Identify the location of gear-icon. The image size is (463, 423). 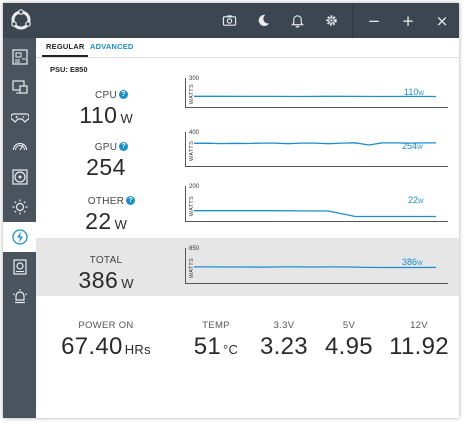
(331, 20).